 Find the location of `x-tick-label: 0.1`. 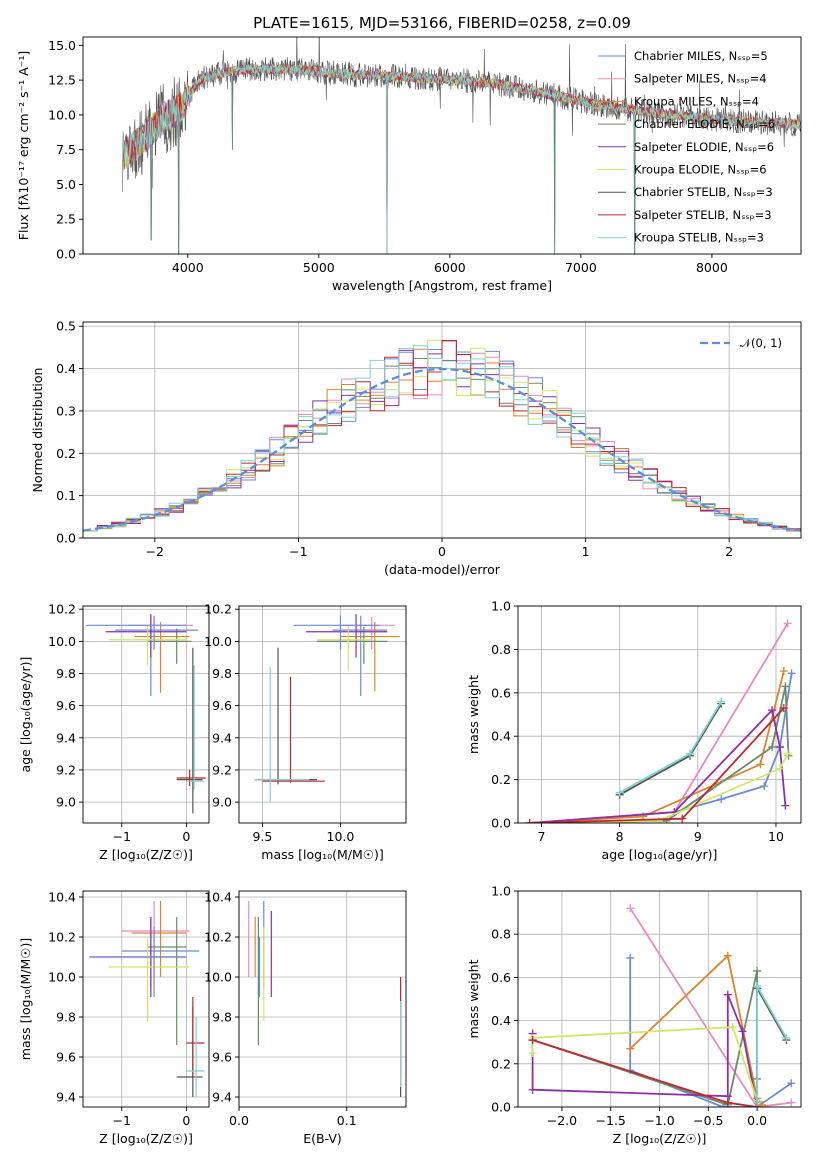

x-tick-label: 0.1 is located at coordinates (347, 1120).